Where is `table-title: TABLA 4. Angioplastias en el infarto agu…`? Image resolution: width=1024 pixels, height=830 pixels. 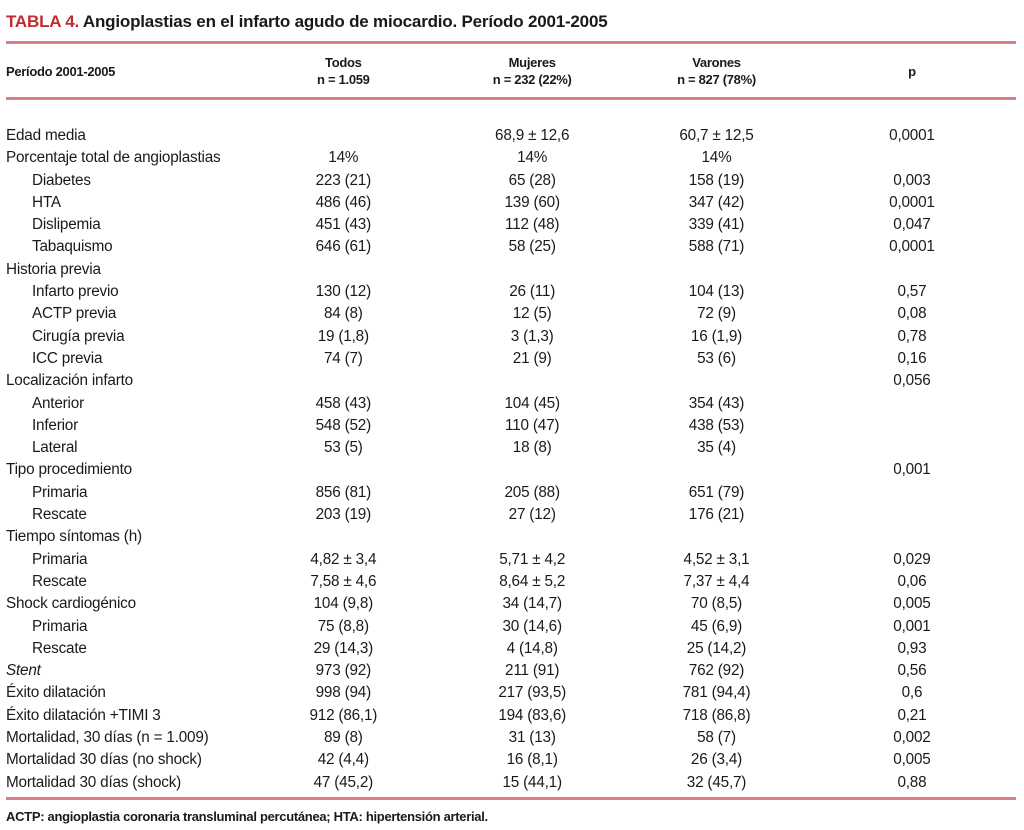 table-title: TABLA 4. Angioplastias en el infarto agu… is located at coordinates (511, 22).